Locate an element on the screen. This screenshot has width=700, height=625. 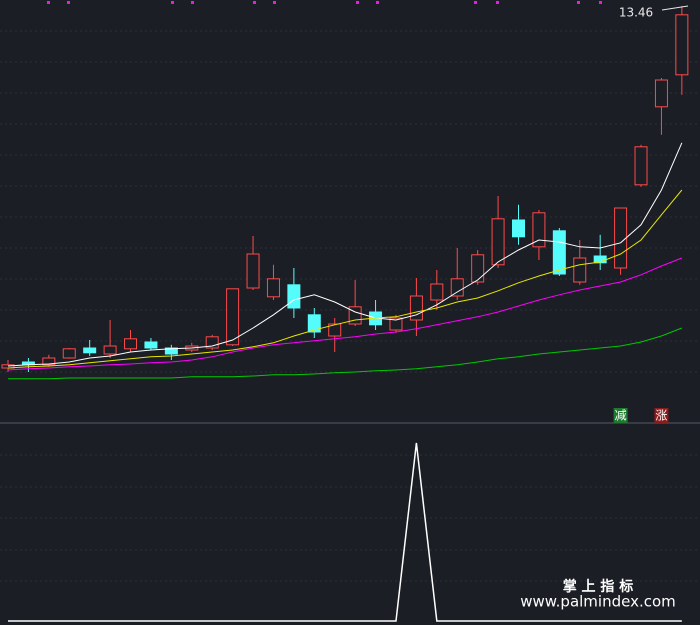
watermark-url: www.palmindex.com is located at coordinates (598, 602).